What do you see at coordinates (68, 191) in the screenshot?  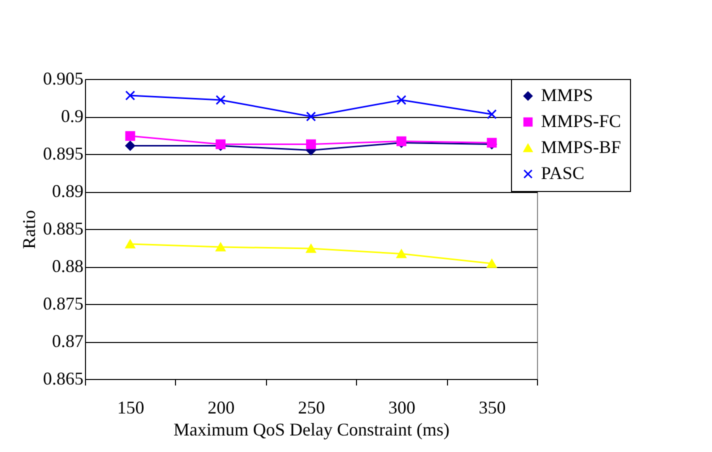 I see `y-tick-label: 0.89` at bounding box center [68, 191].